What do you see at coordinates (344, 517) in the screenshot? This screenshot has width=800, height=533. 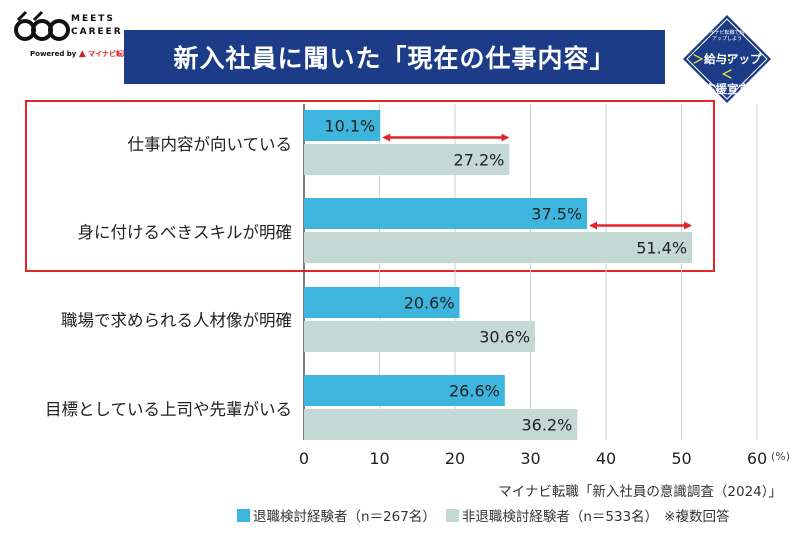 I see `legend-label-series-1: 退職検討経験者（n＝267名）` at bounding box center [344, 517].